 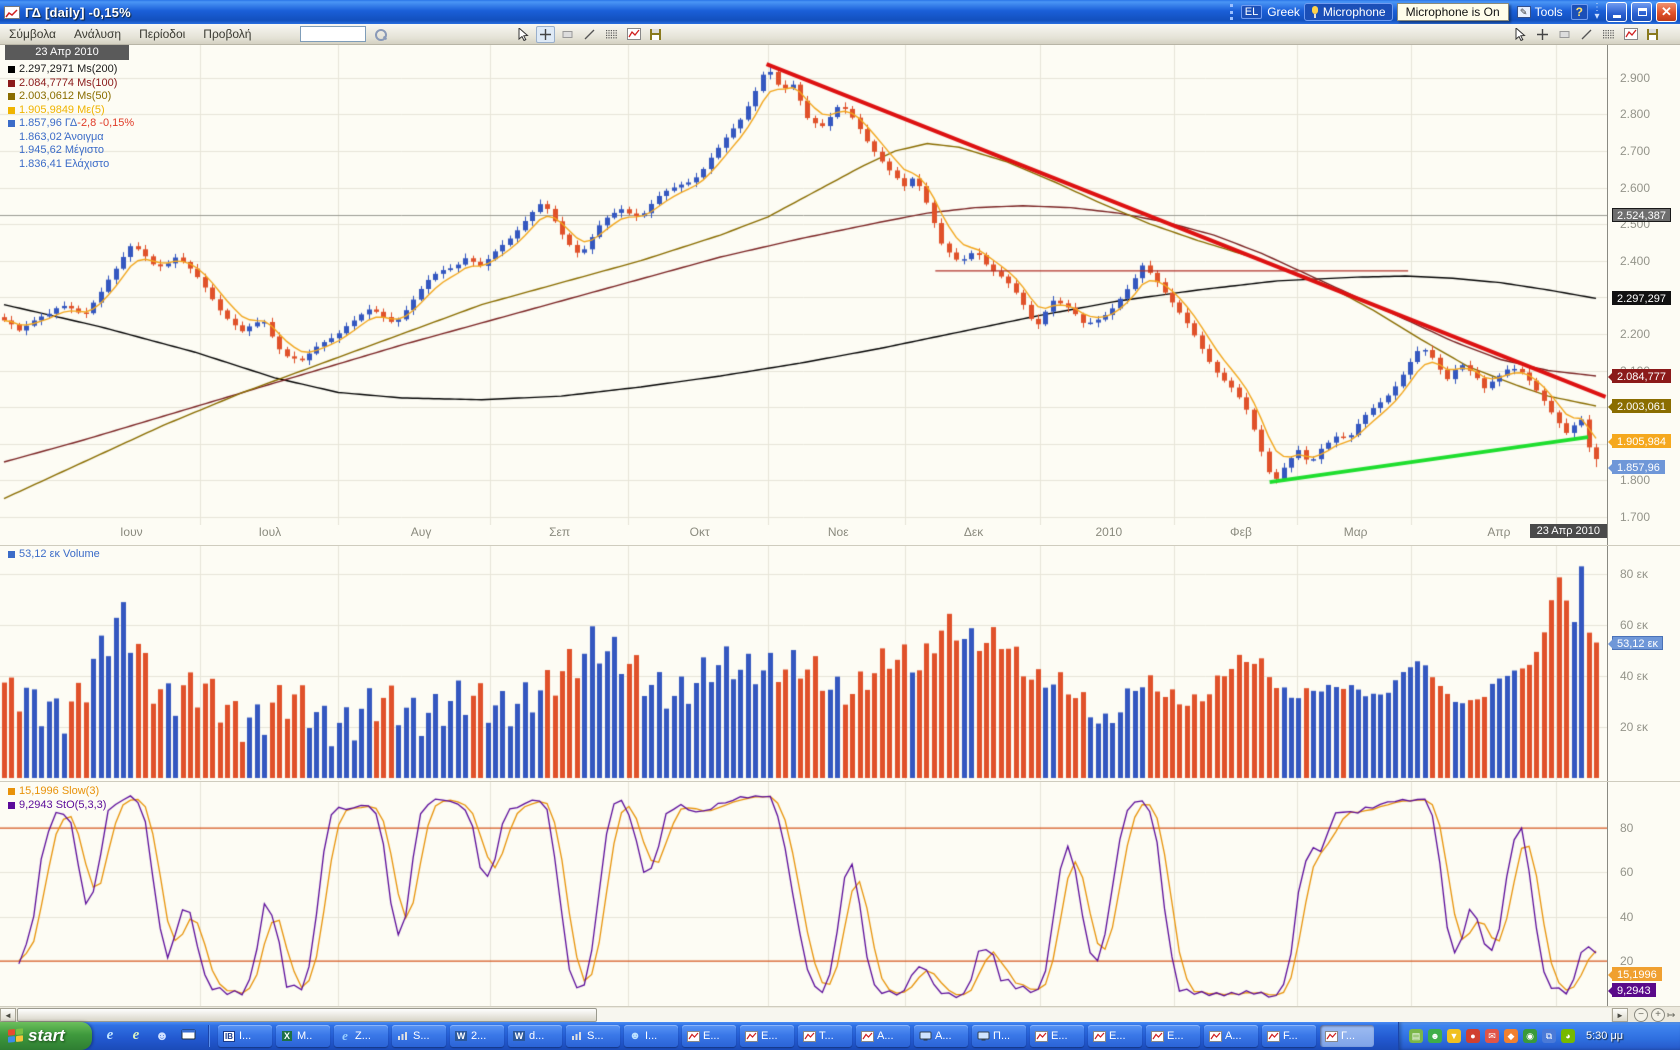 What do you see at coordinates (1616, 12) in the screenshot?
I see `minimize-button` at bounding box center [1616, 12].